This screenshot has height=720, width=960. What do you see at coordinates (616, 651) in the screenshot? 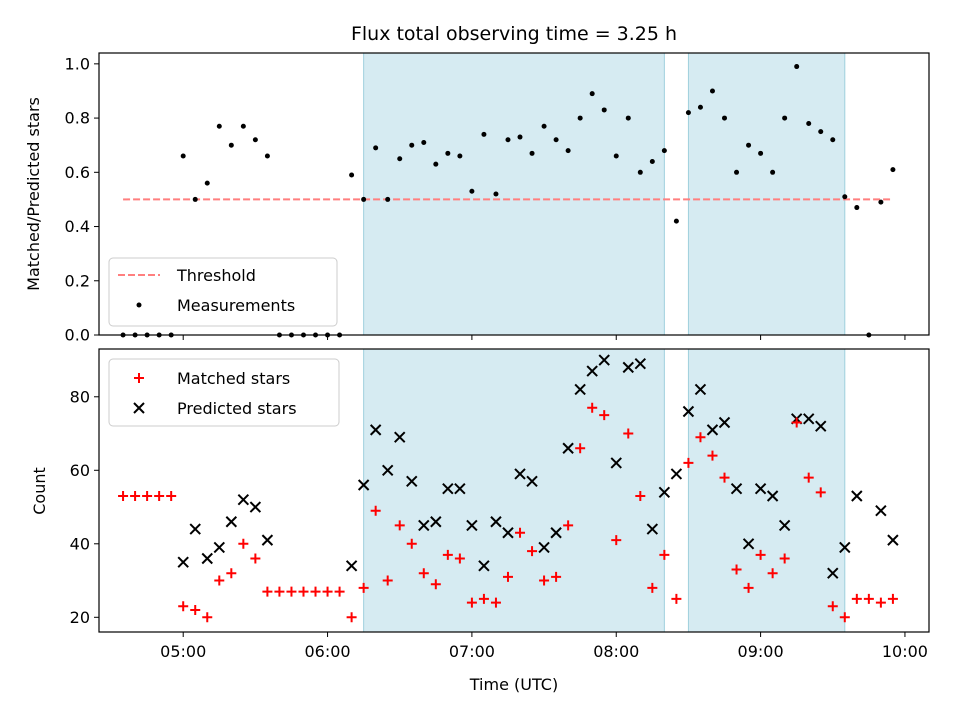
I see `x-tick-label: 08:00` at bounding box center [616, 651].